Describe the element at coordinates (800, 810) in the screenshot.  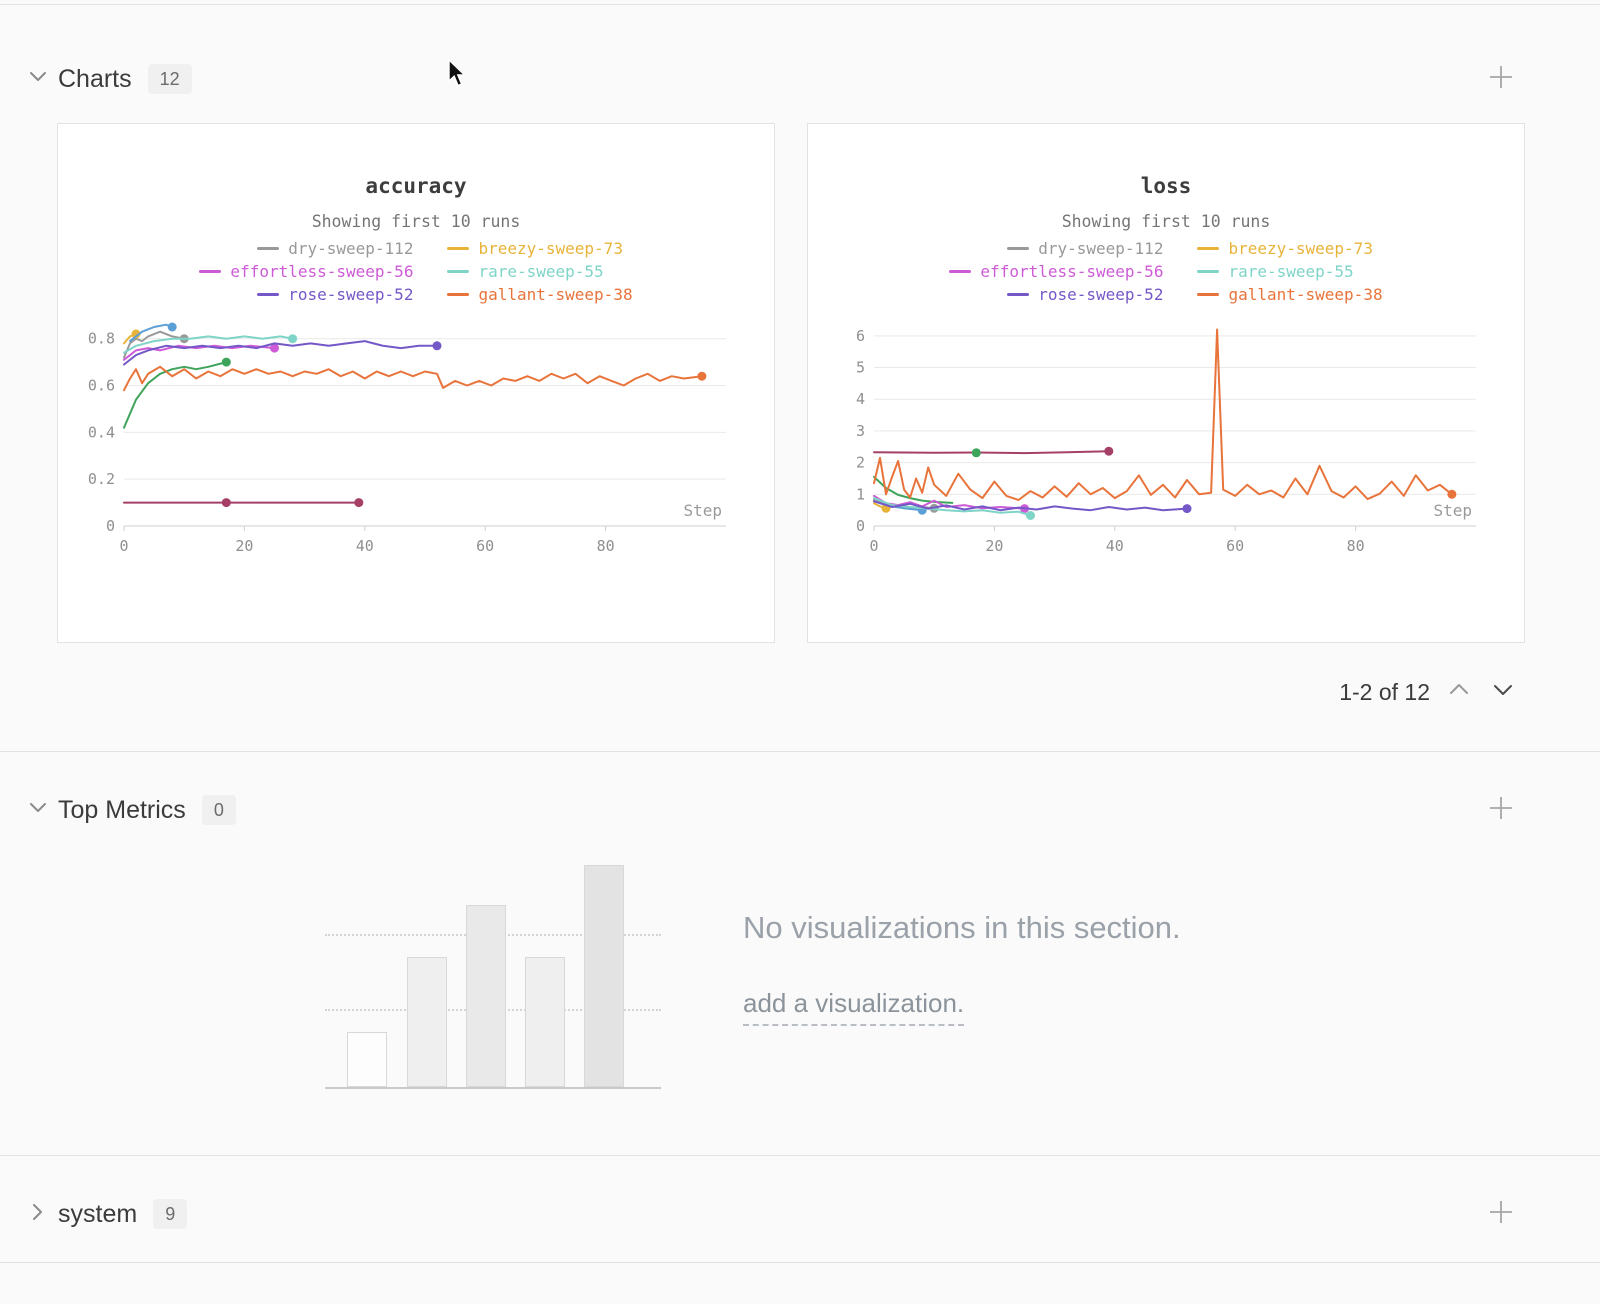
I see `top-metrics-section-header: Top Metrics 0` at that location.